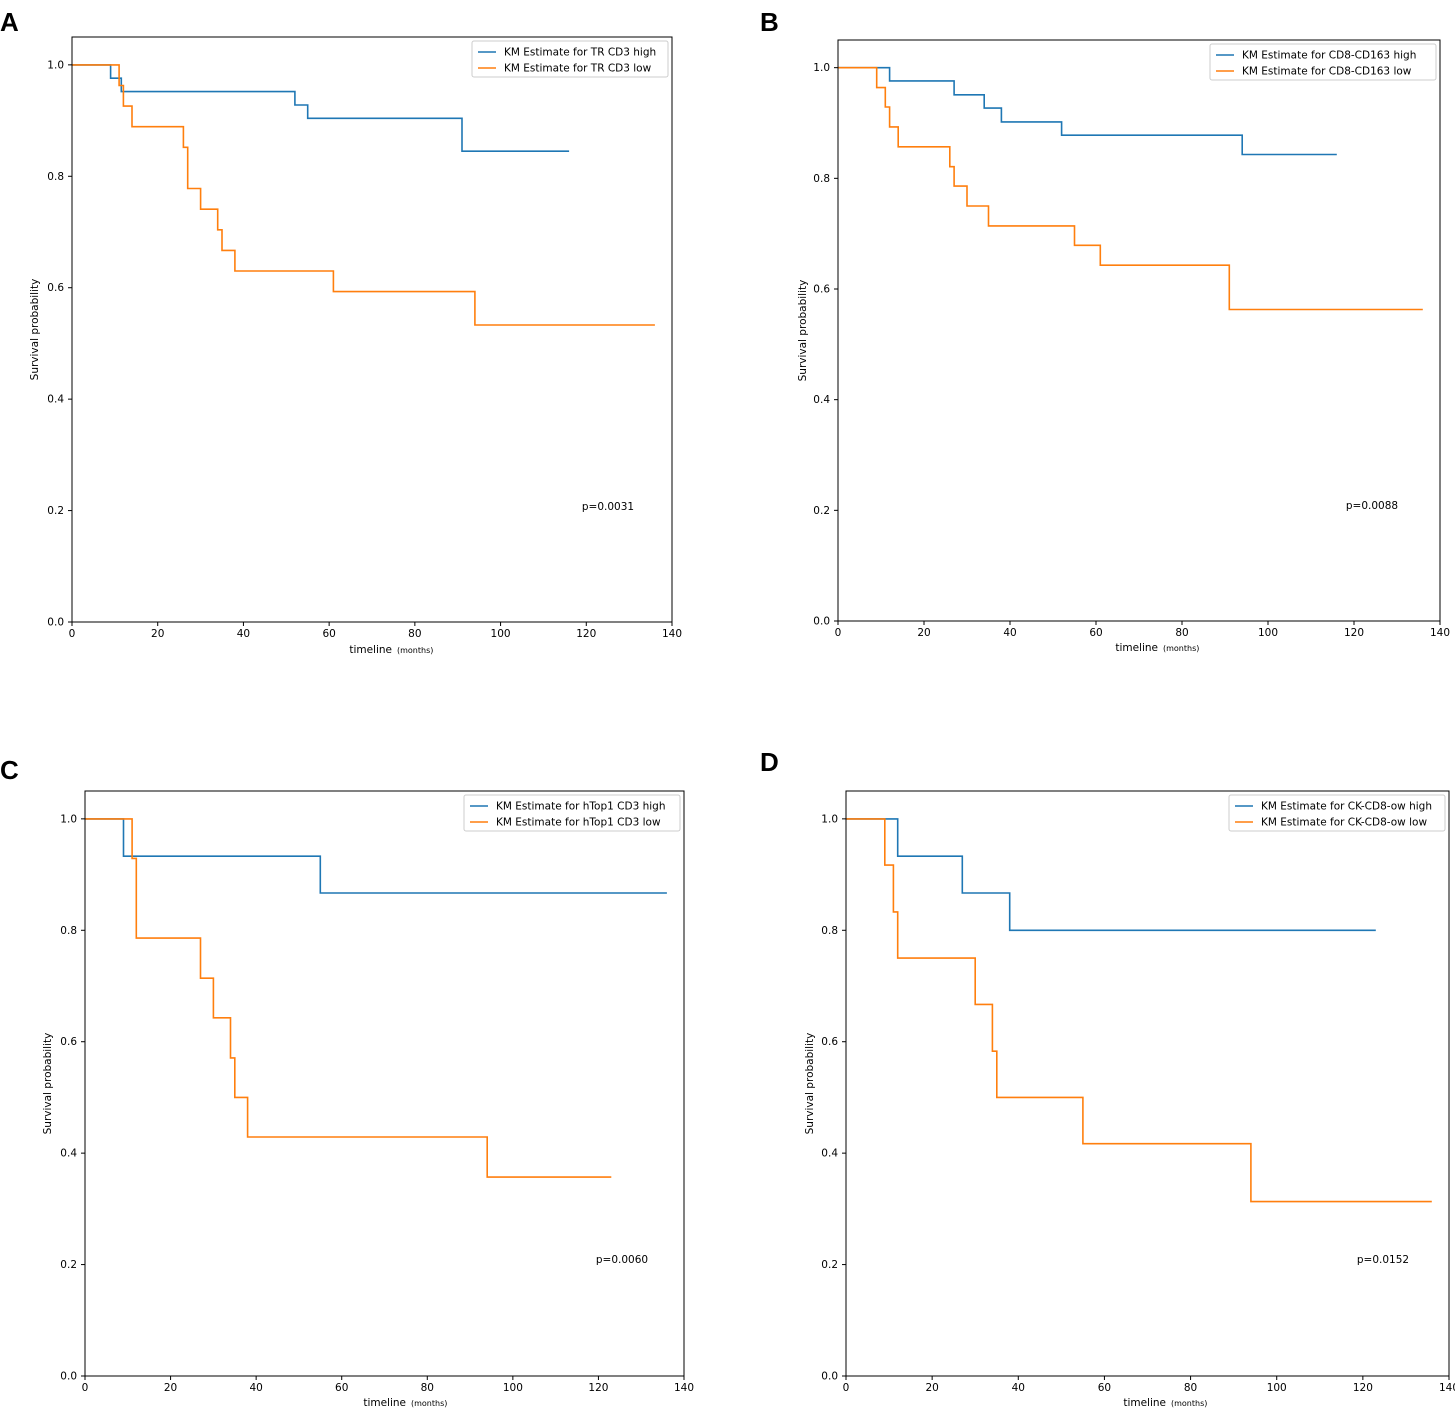 The image size is (1455, 1414). Describe the element at coordinates (1344, 823) in the screenshot. I see `legend-label-low: KM Estimate for CK-CD8-ow low` at that location.